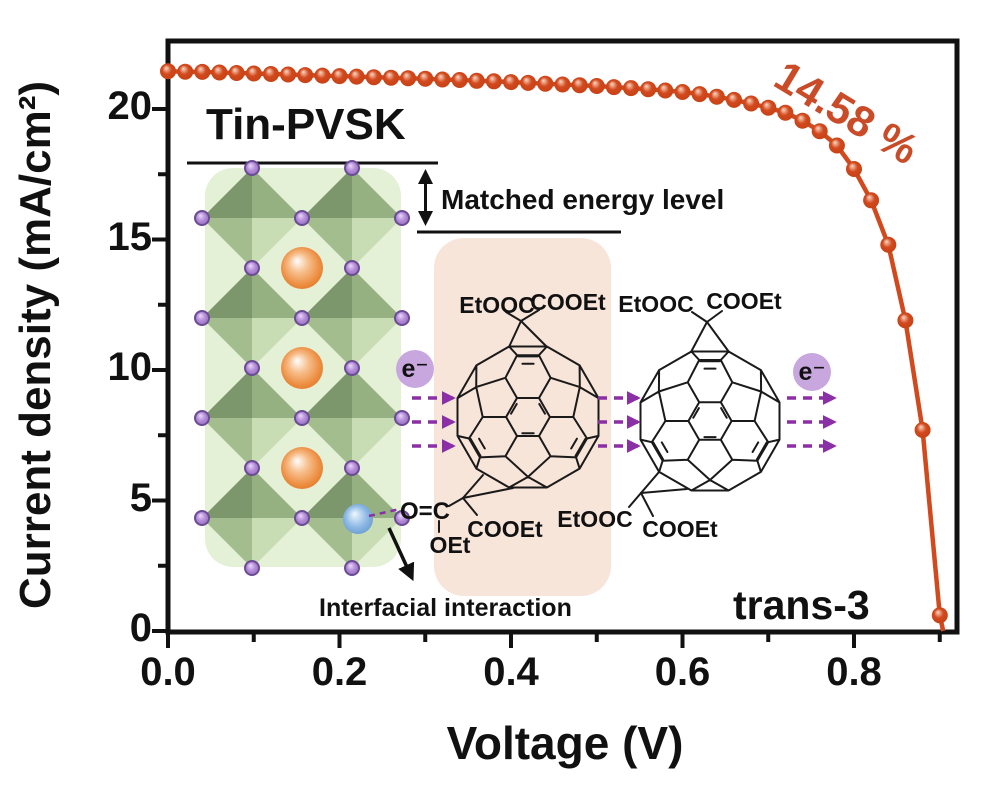 Image resolution: width=1008 pixels, height=785 pixels. What do you see at coordinates (339, 672) in the screenshot?
I see `x-tick-label: 0.2` at bounding box center [339, 672].